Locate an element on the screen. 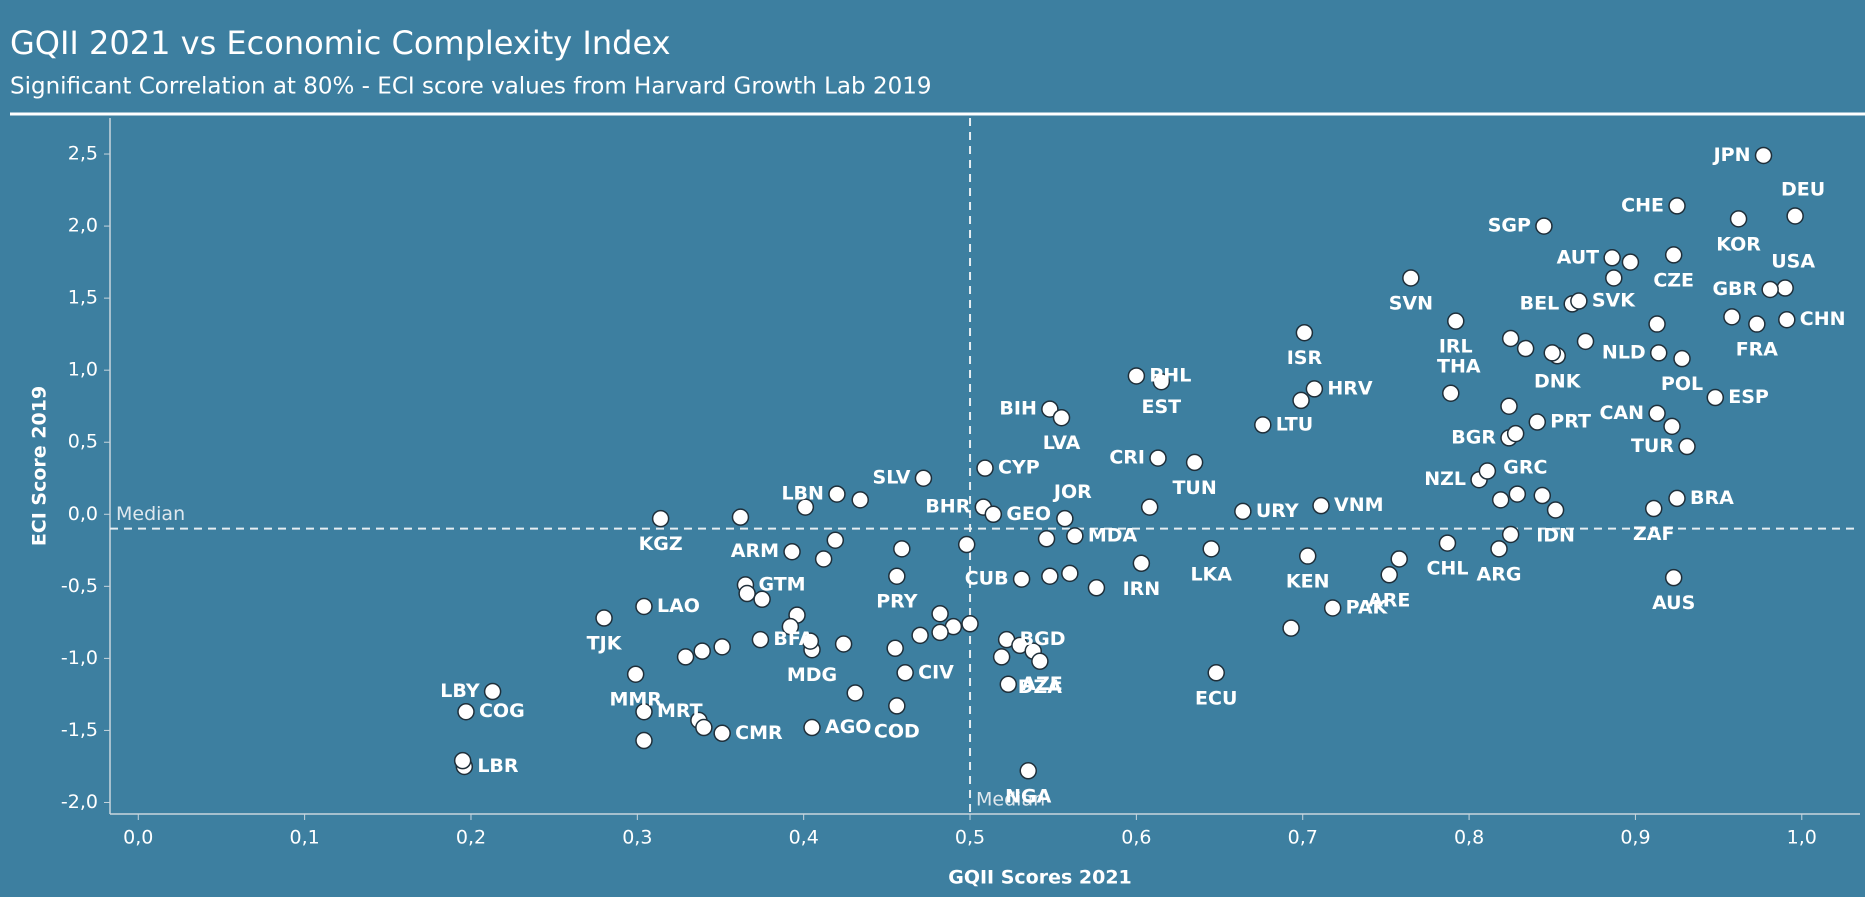 The height and width of the screenshot is (897, 1865). point-label: GEO is located at coordinates (1028, 514).